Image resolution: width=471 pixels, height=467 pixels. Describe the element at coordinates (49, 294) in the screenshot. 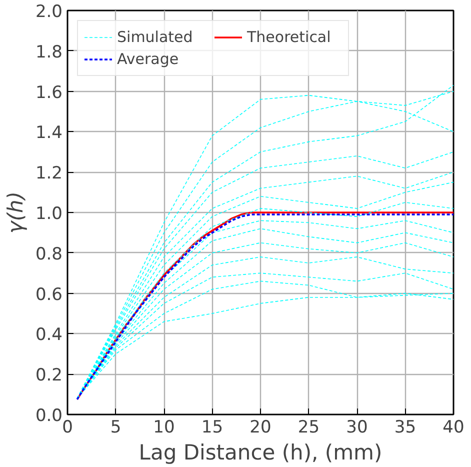

I see `y-tick-label: 0.6` at that location.